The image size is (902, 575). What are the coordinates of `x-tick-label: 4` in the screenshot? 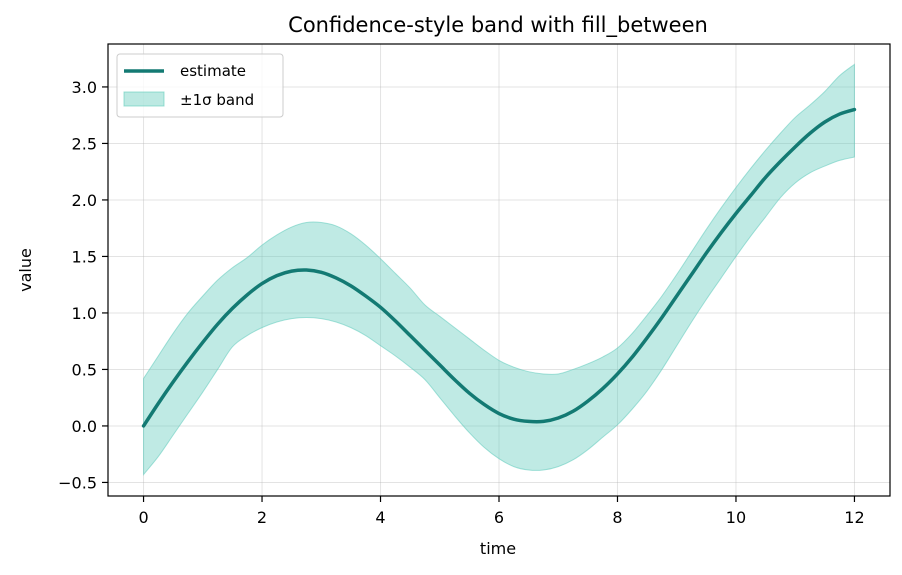 It's located at (380, 517).